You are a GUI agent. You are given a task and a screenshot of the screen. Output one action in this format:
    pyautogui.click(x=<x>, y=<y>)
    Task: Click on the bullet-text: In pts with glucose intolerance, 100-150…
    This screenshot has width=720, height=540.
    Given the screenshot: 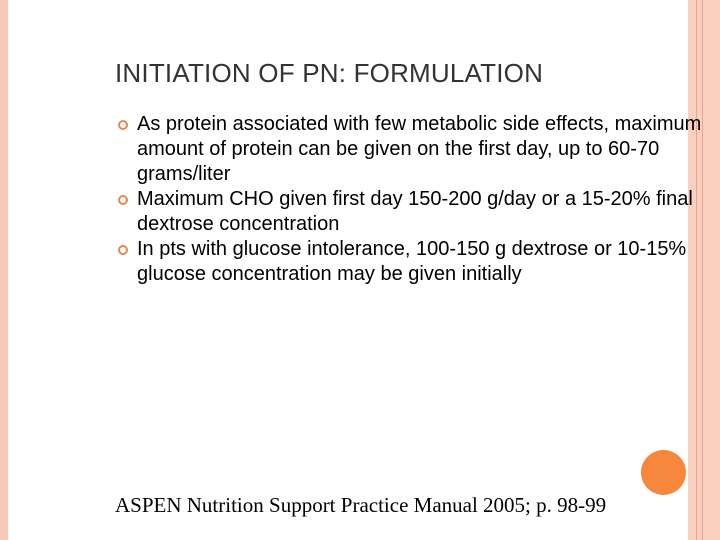 What is the action you would take?
    pyautogui.click(x=412, y=261)
    